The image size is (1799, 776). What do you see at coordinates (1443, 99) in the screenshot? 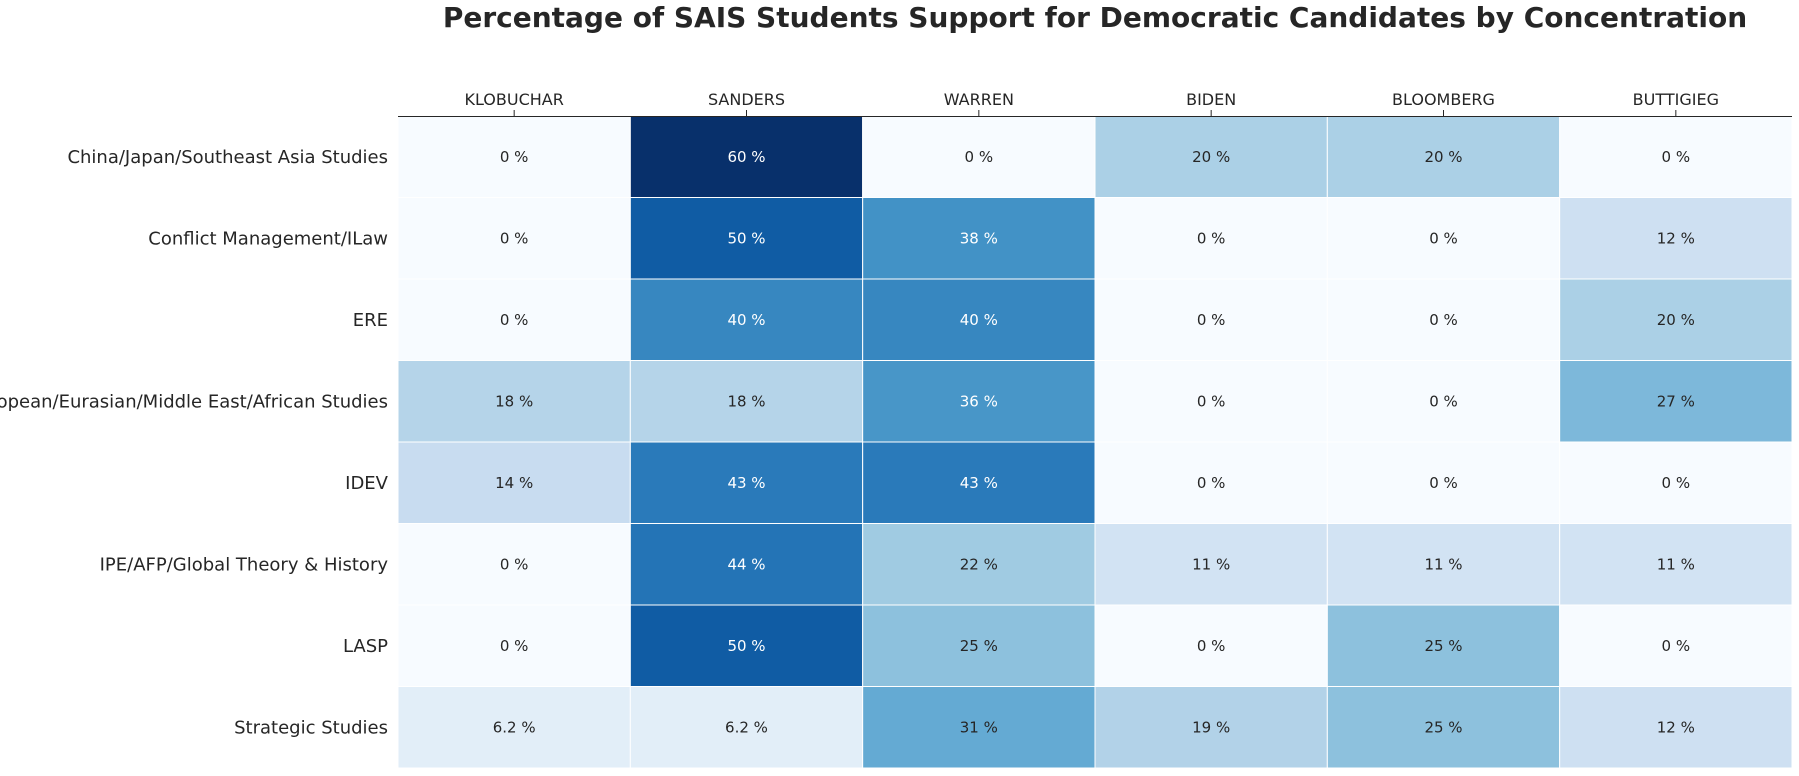
I see `column-label: BLOOMBERG` at bounding box center [1443, 99].